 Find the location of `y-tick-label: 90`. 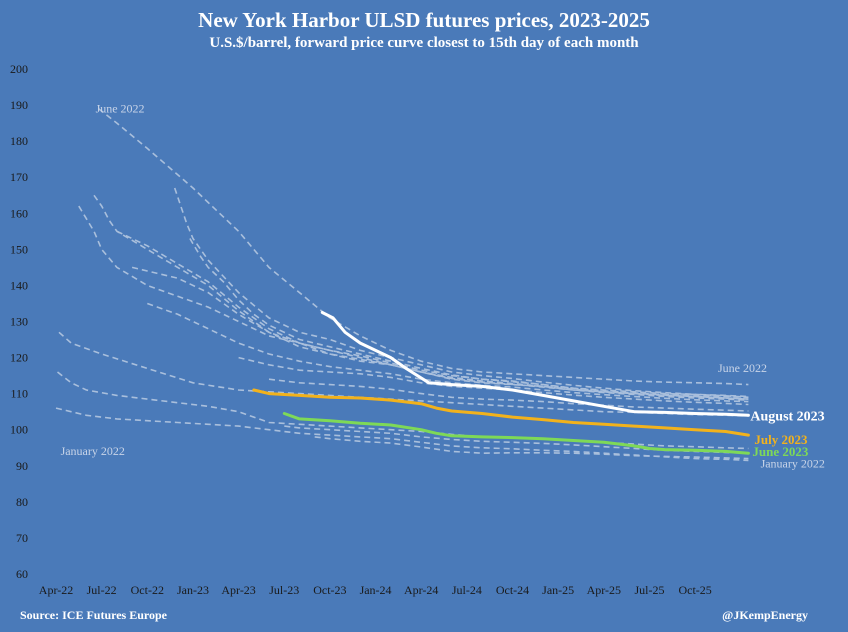

y-tick-label: 90 is located at coordinates (22, 466).